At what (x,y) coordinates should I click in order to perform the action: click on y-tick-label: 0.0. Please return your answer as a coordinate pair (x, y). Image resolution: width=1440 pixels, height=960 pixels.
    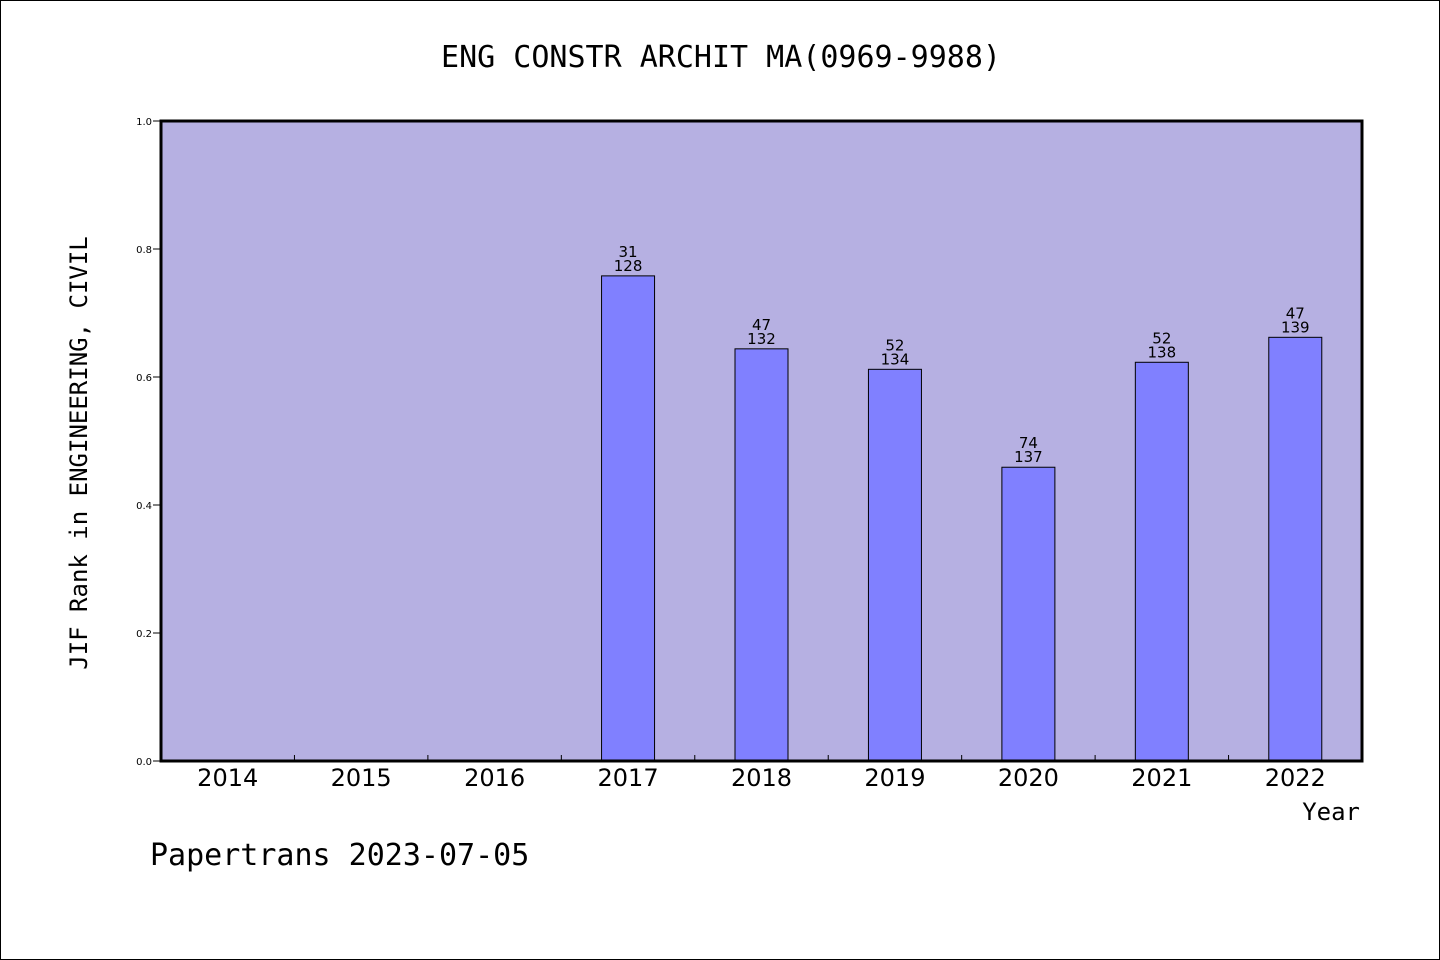
    Looking at the image, I should click on (144, 762).